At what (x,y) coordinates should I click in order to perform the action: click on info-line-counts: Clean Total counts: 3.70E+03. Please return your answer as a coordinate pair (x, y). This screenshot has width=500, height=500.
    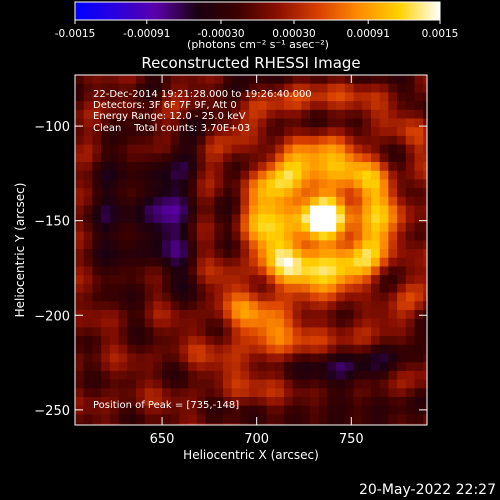
    Looking at the image, I should click on (171, 128).